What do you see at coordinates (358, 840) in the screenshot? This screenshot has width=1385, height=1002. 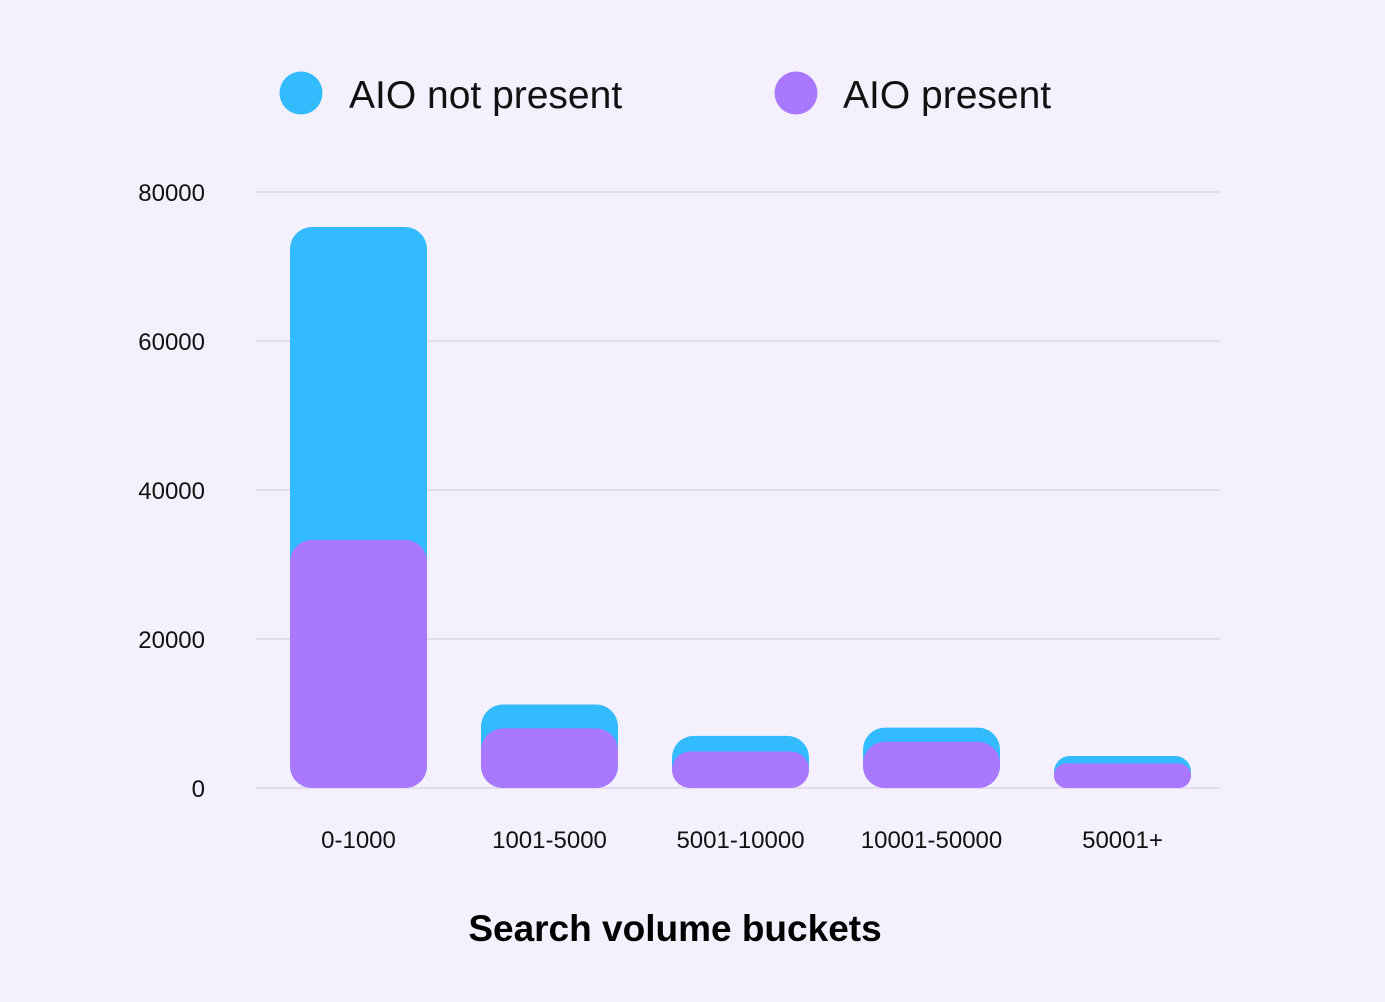 I see `x-tick-label: 0-1000` at bounding box center [358, 840].